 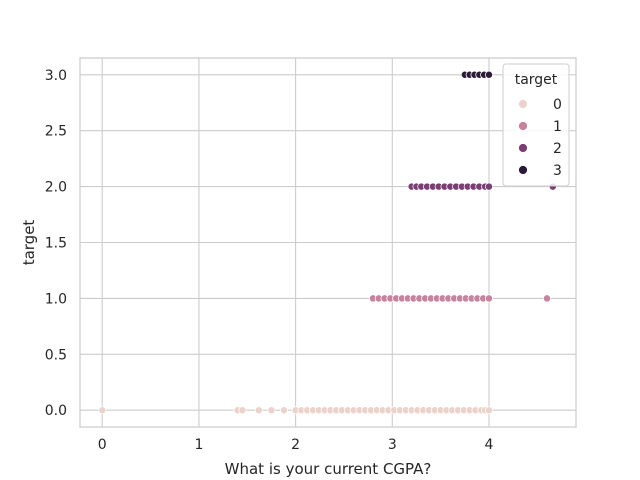 What do you see at coordinates (557, 127) in the screenshot?
I see `legend-label: 1` at bounding box center [557, 127].